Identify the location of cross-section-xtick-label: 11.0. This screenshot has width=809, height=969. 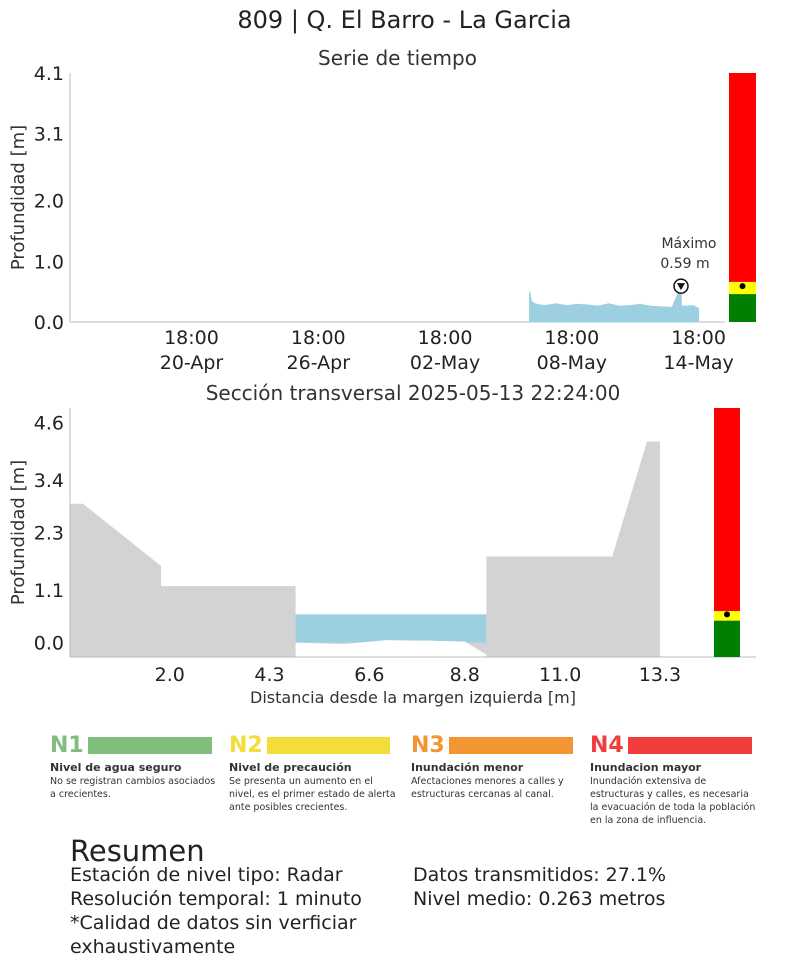
(560, 675).